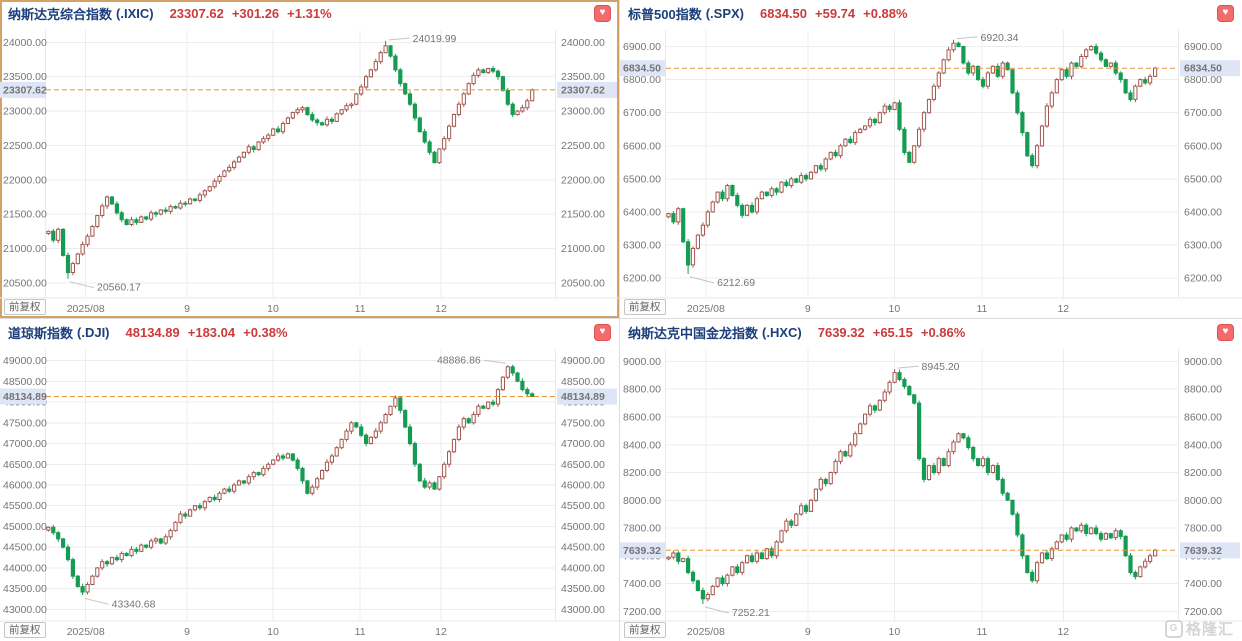  What do you see at coordinates (1203, 362) in the screenshot?
I see `svg-text: 9000.00` at bounding box center [1203, 362].